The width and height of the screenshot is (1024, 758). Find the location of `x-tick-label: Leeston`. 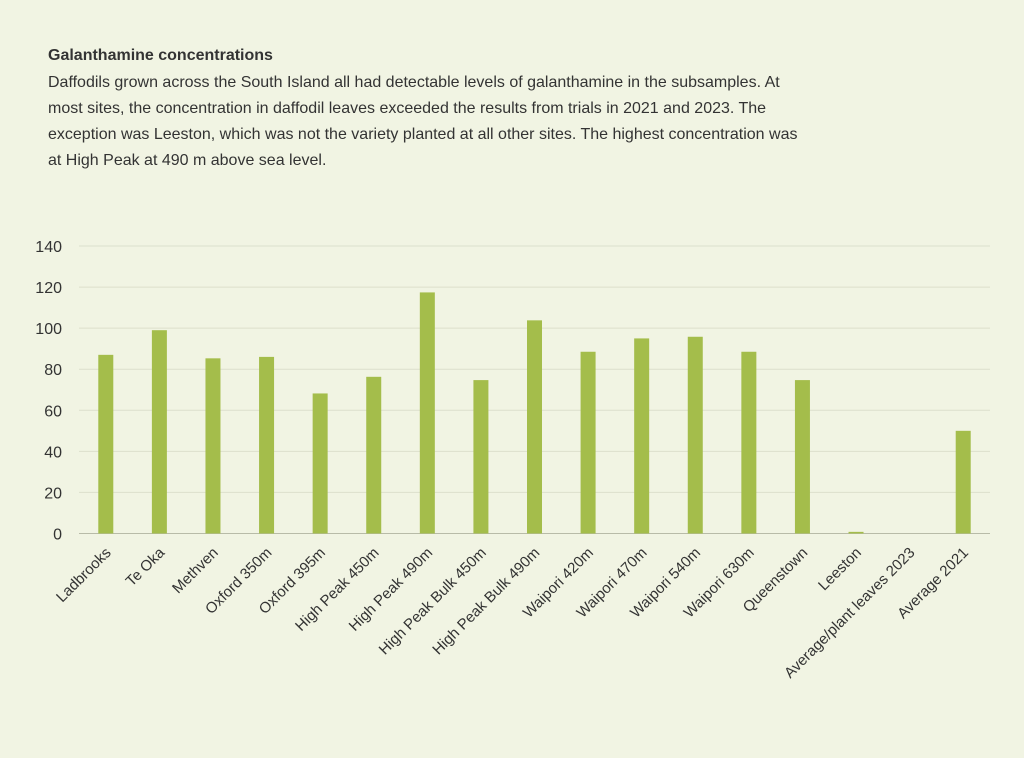

x-tick-label: Leeston is located at coordinates (840, 569).